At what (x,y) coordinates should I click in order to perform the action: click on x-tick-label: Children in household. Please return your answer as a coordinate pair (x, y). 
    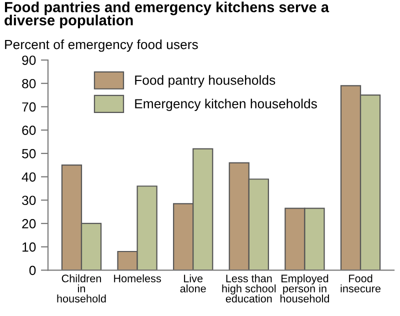
    Looking at the image, I should click on (81, 288).